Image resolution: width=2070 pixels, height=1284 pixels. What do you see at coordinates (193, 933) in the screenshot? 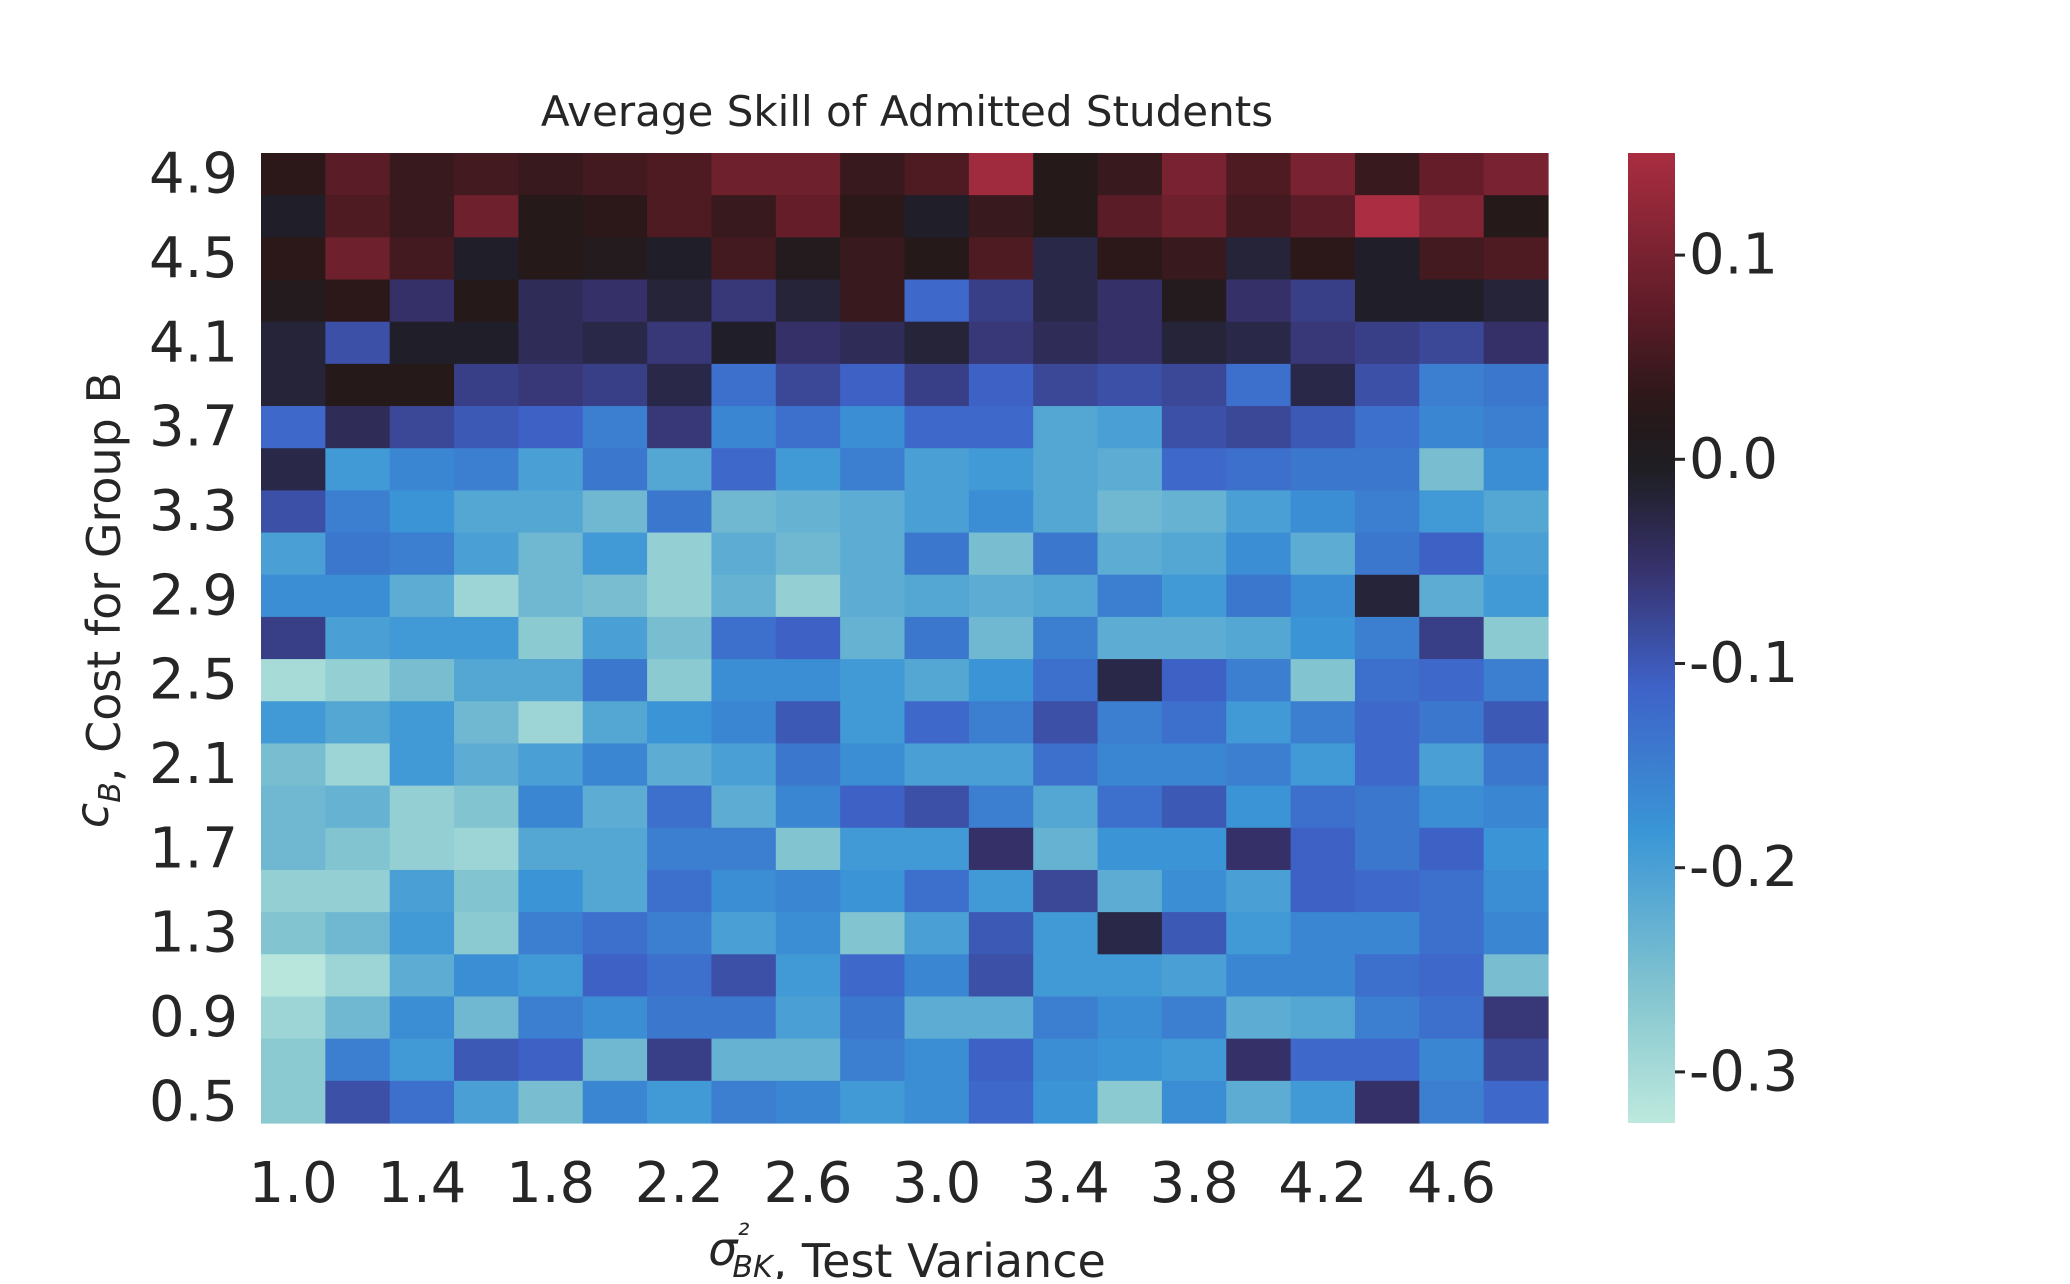
I see `y-tick-label: 1.3` at bounding box center [193, 933].